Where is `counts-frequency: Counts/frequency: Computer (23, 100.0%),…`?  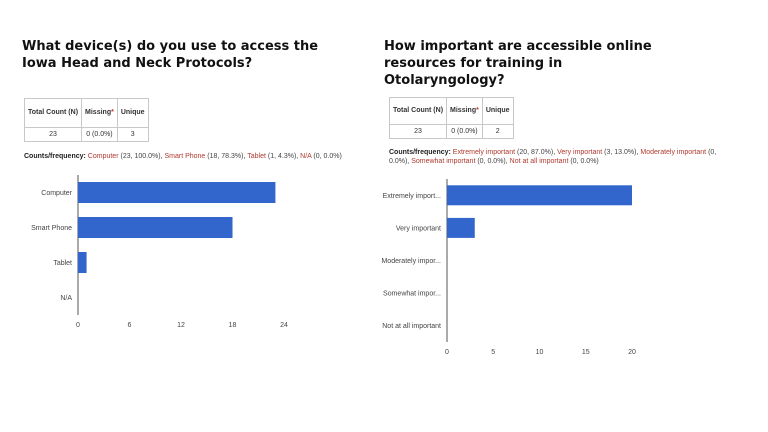 counts-frequency: Counts/frequency: Computer (23, 100.0%),… is located at coordinates (183, 156).